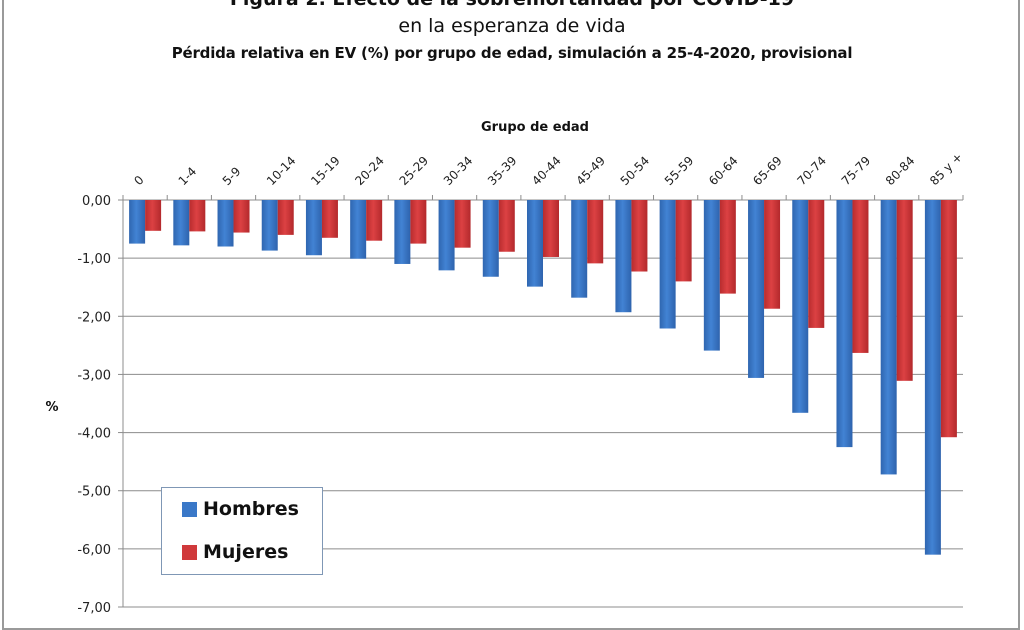  Describe the element at coordinates (546, 171) in the screenshot. I see `x-tick-label: 40-44` at that location.